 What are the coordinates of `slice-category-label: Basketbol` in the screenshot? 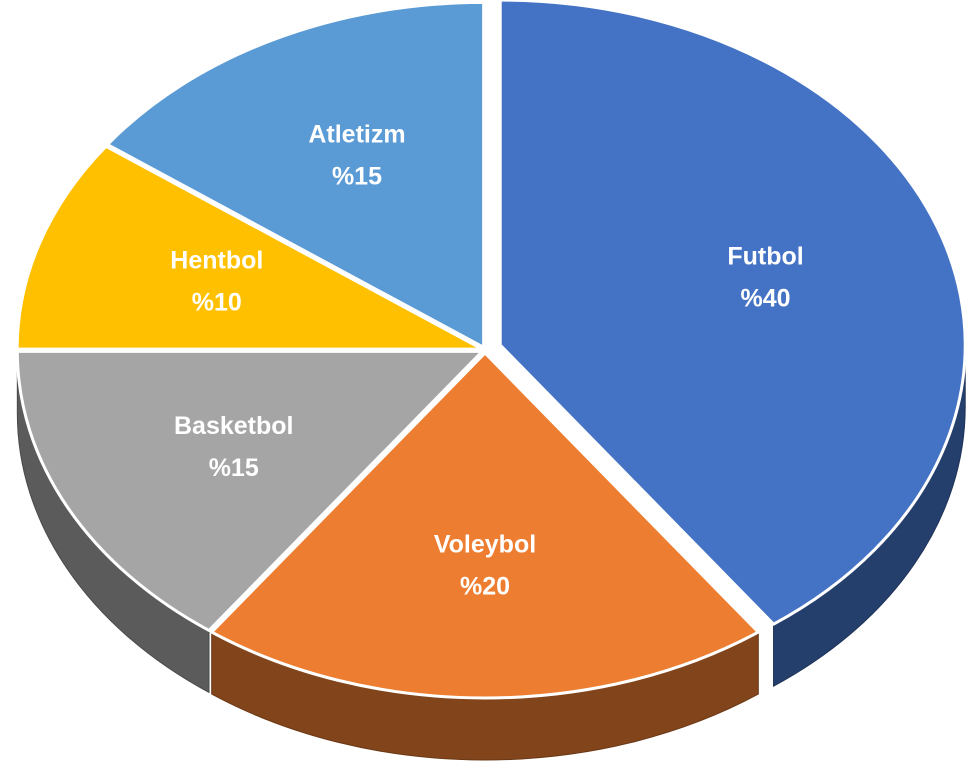 It's located at (233, 426).